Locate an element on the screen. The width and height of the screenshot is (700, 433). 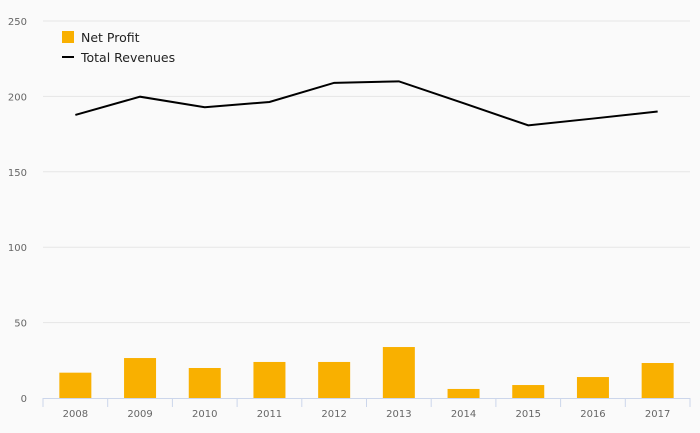
x-tick-label: 2012 is located at coordinates (333, 414).